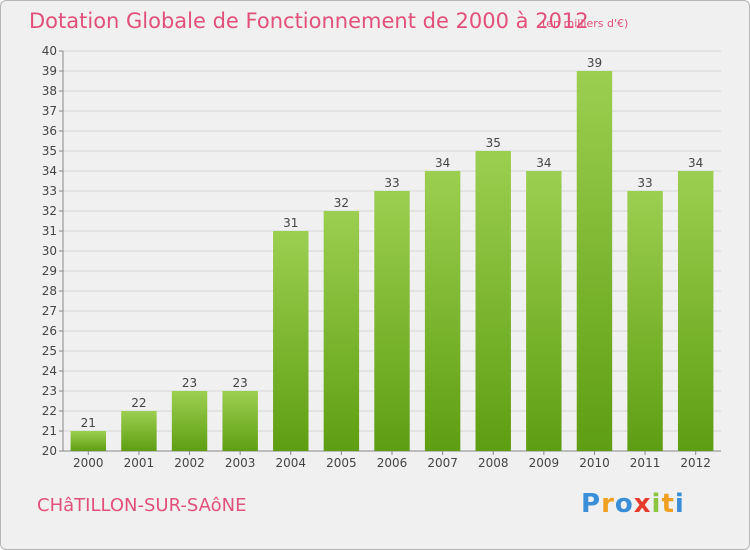  I want to click on logo-letter: t, so click(668, 504).